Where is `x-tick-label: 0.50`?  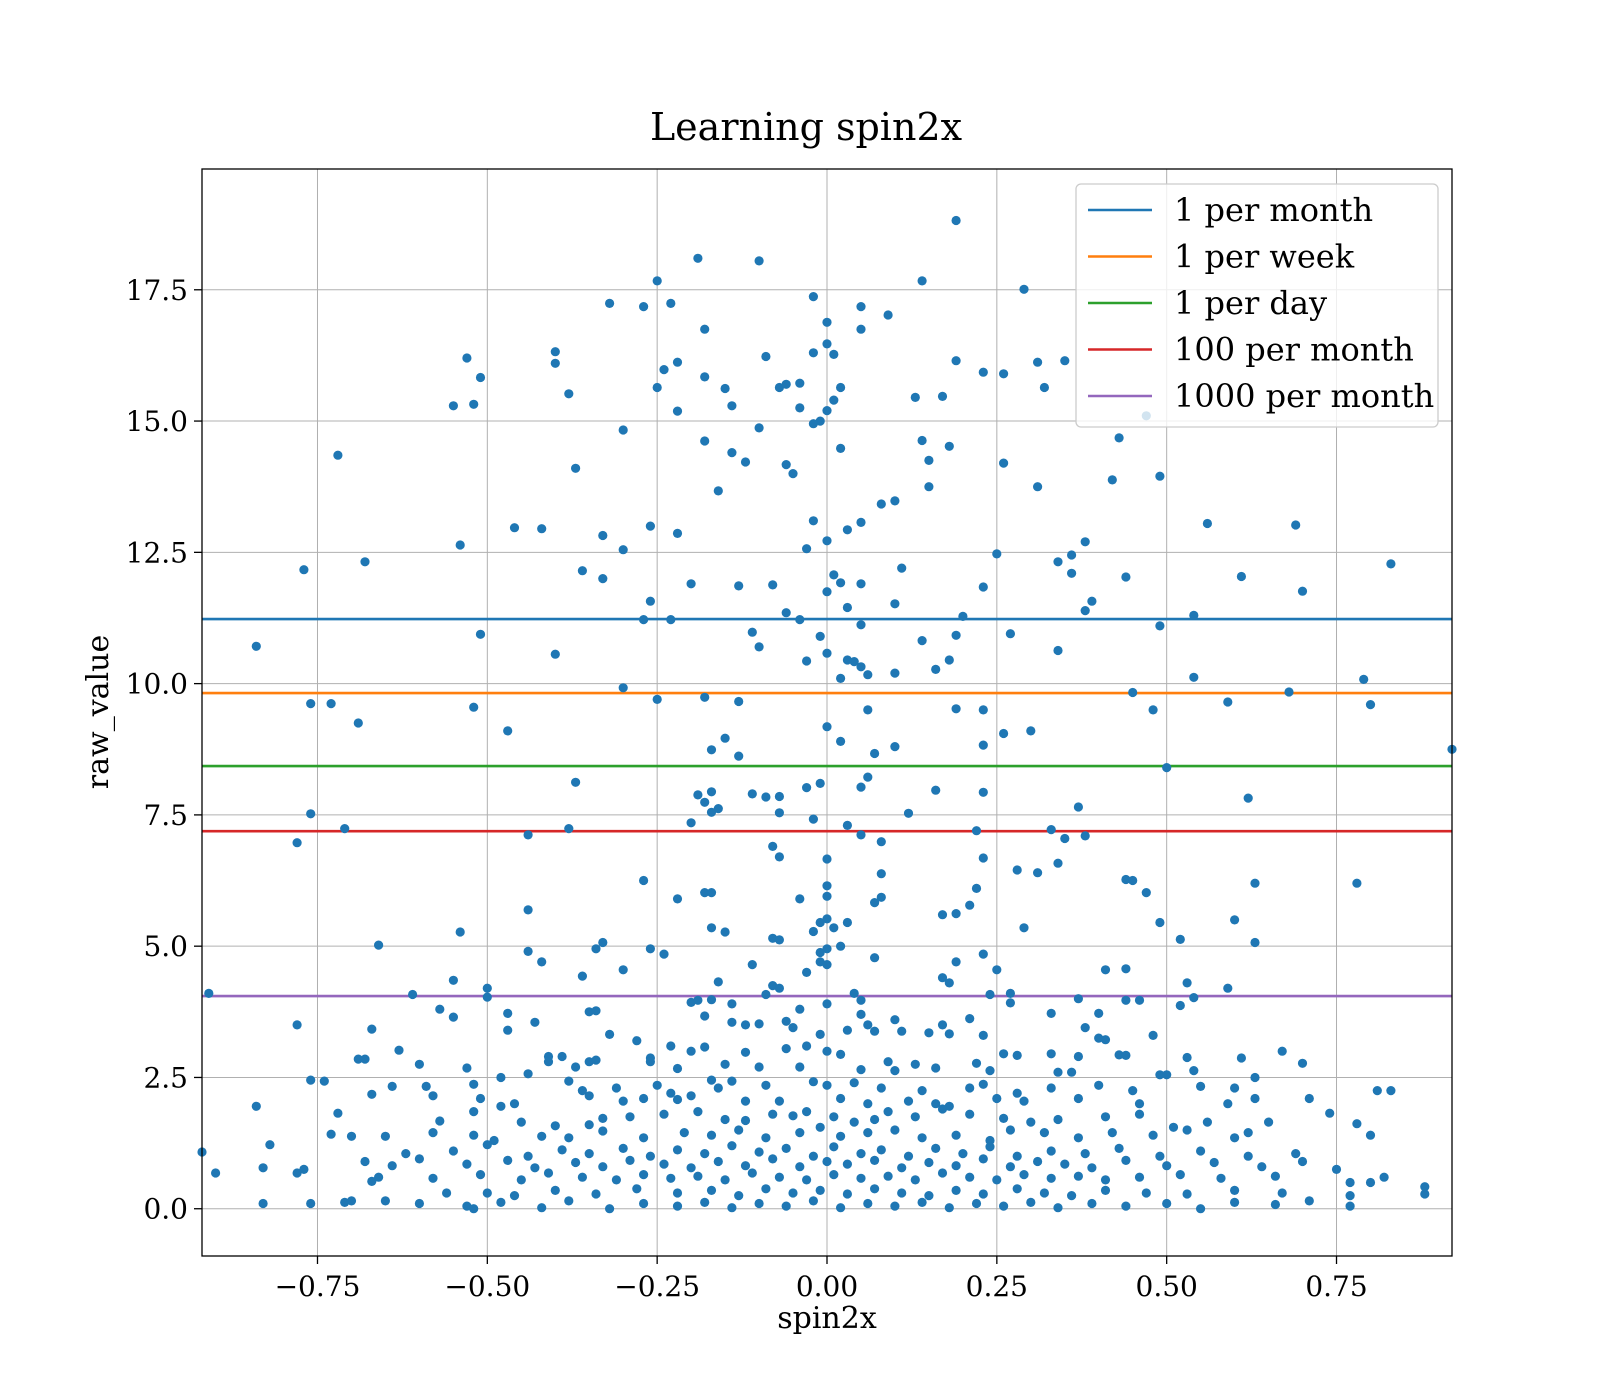 x-tick-label: 0.50 is located at coordinates (1167, 1286).